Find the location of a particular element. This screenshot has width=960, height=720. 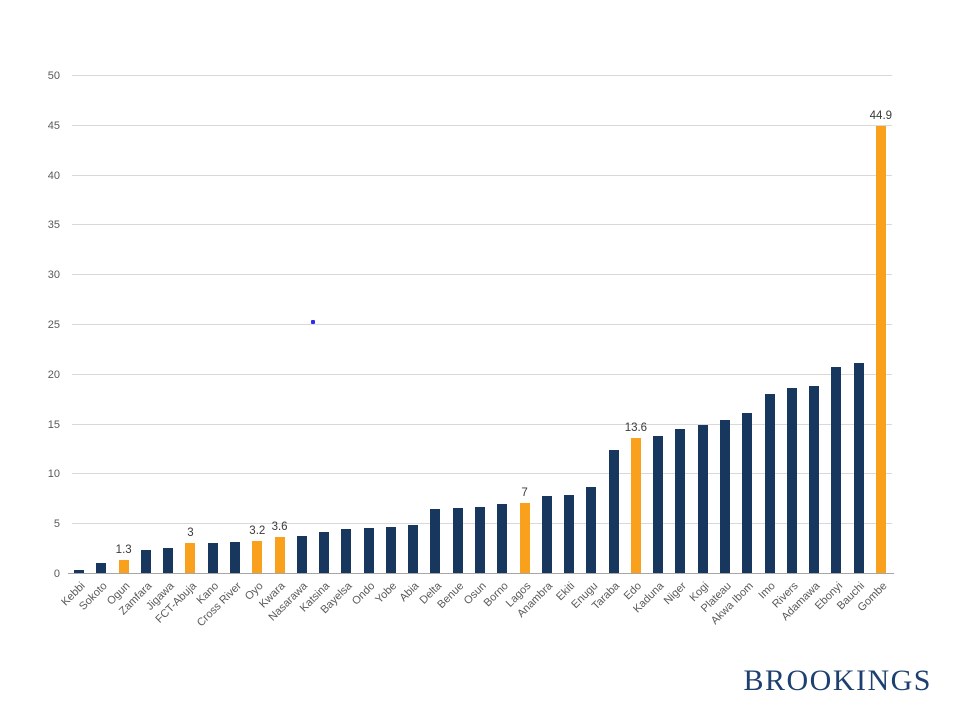

bar-niger is located at coordinates (680, 500).